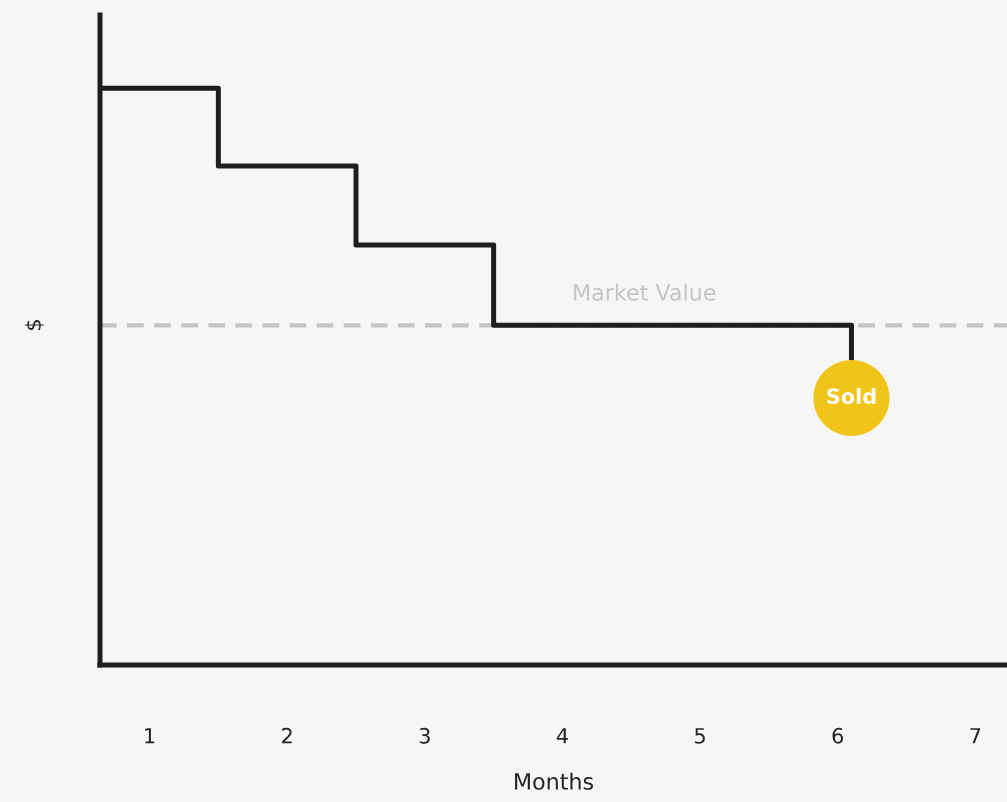 This screenshot has height=802, width=1007. What do you see at coordinates (562, 736) in the screenshot?
I see `x-tick-label: 4` at bounding box center [562, 736].